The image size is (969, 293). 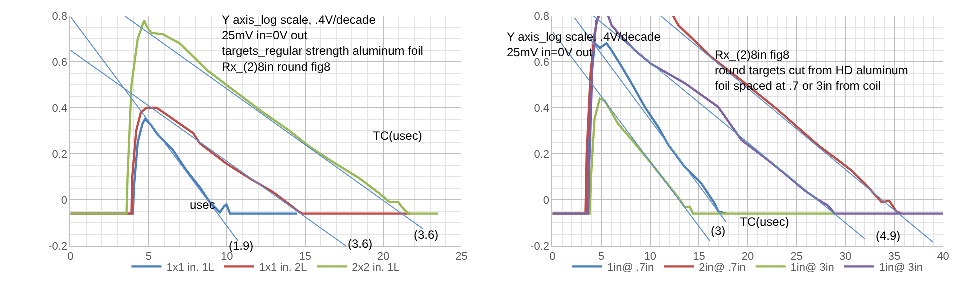 What do you see at coordinates (376, 268) in the screenshot?
I see `legend-label: 2x2 in. 1L` at bounding box center [376, 268].